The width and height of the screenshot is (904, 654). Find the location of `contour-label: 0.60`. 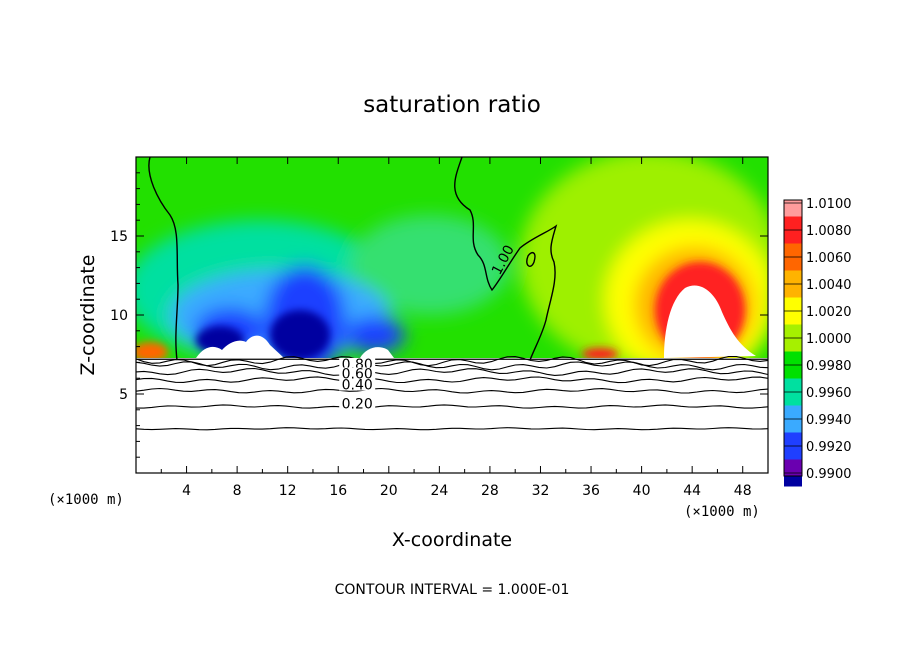

contour-label: 0.60 is located at coordinates (357, 374).